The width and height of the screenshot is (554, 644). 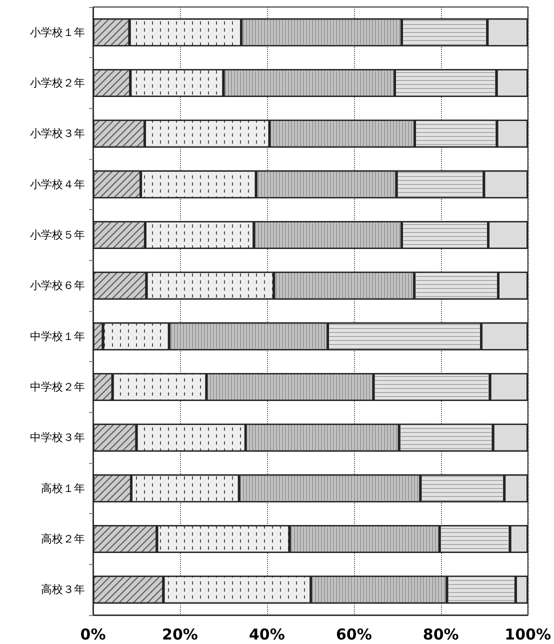 I want to click on y-tick-label: 小学校２年, so click(x=57, y=83).